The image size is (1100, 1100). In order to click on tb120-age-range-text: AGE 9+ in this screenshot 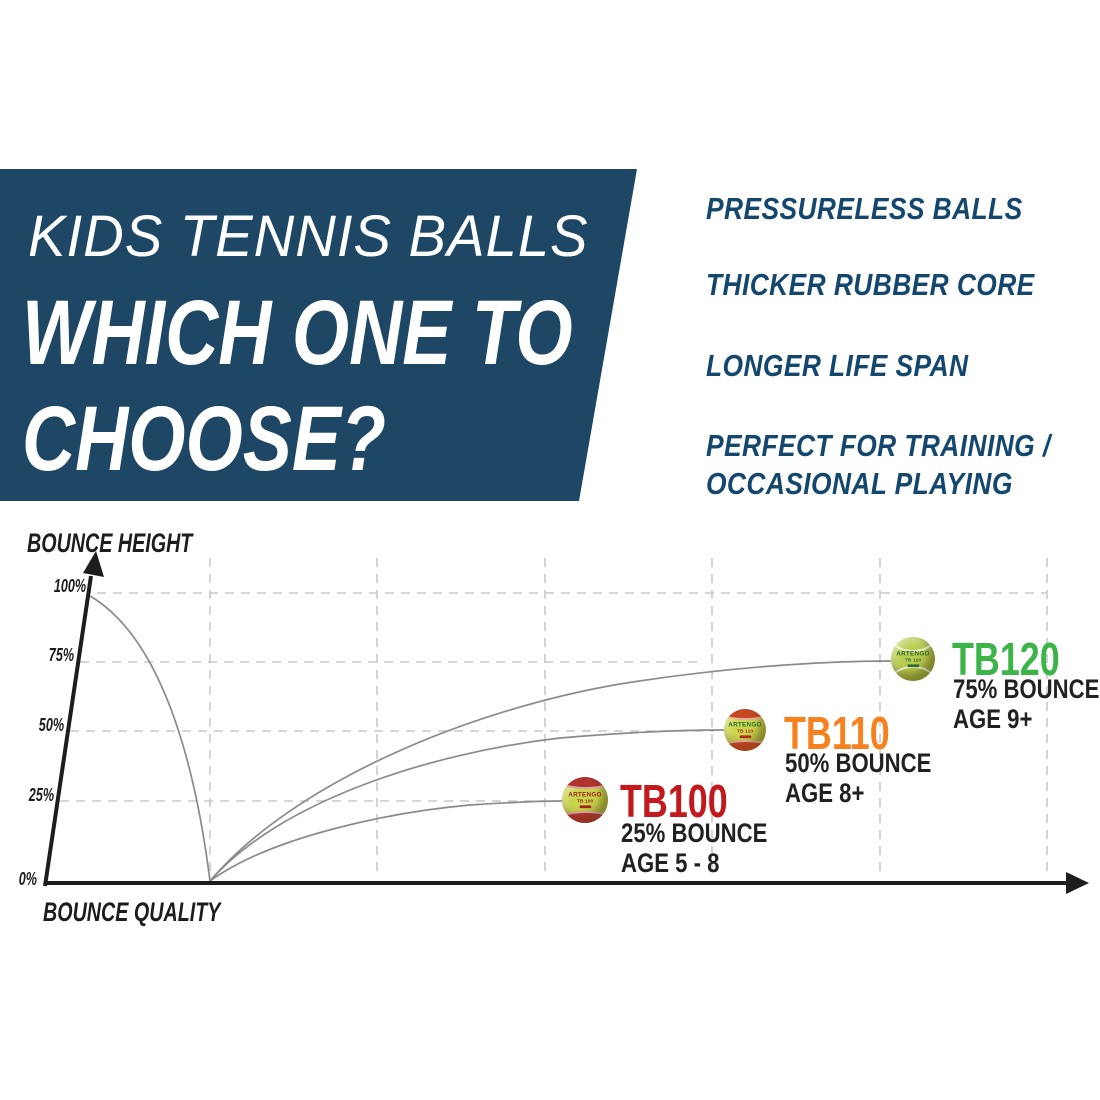, I will do `click(993, 719)`.